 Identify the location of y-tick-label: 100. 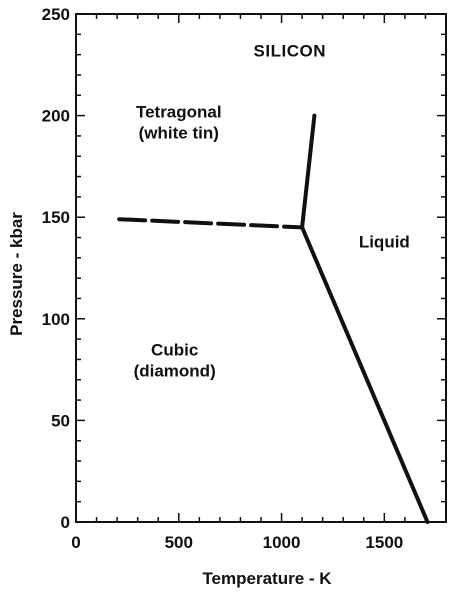
(56, 319).